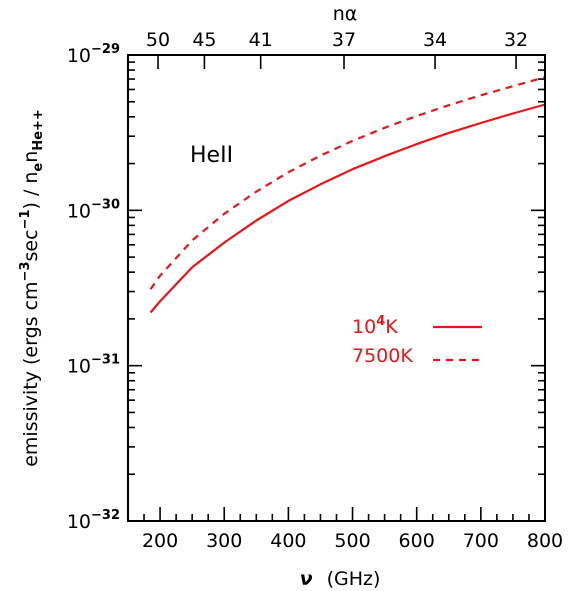 Image resolution: width=576 pixels, height=591 pixels. Describe the element at coordinates (354, 579) in the screenshot. I see `x-axis-unit: (GHz)` at that location.